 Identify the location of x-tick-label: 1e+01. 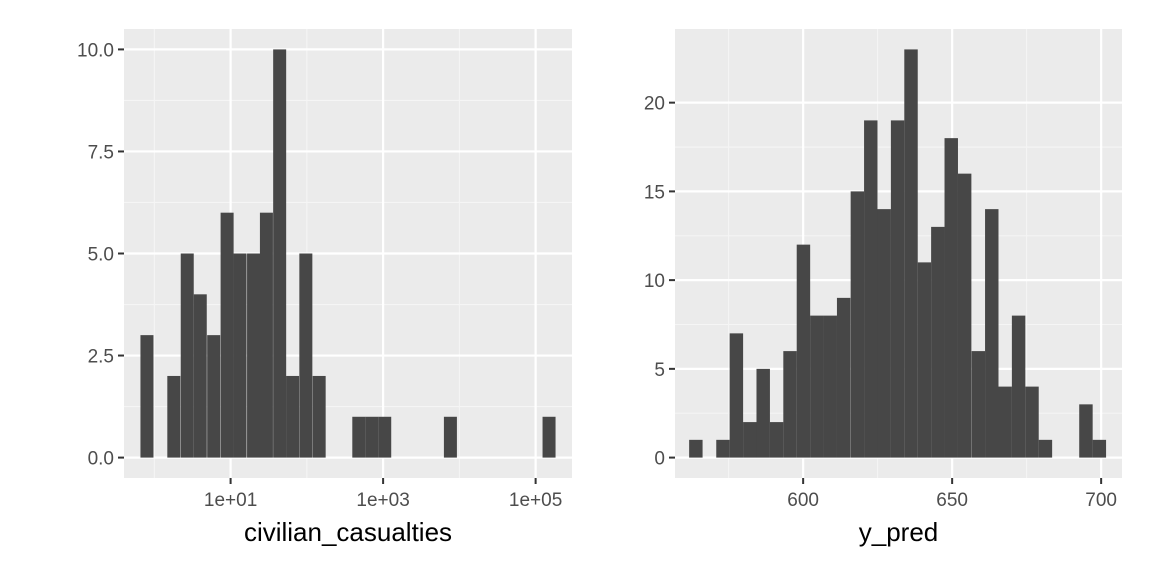
(230, 500).